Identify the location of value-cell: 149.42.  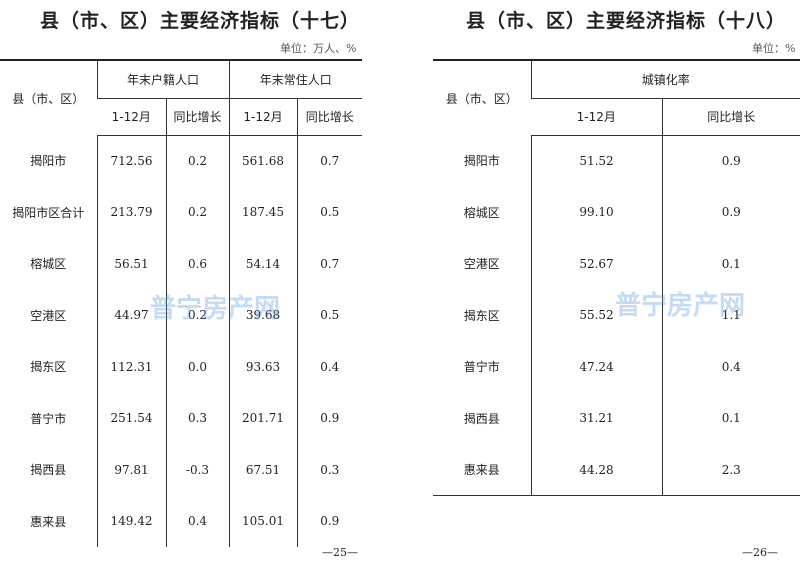
(131, 521).